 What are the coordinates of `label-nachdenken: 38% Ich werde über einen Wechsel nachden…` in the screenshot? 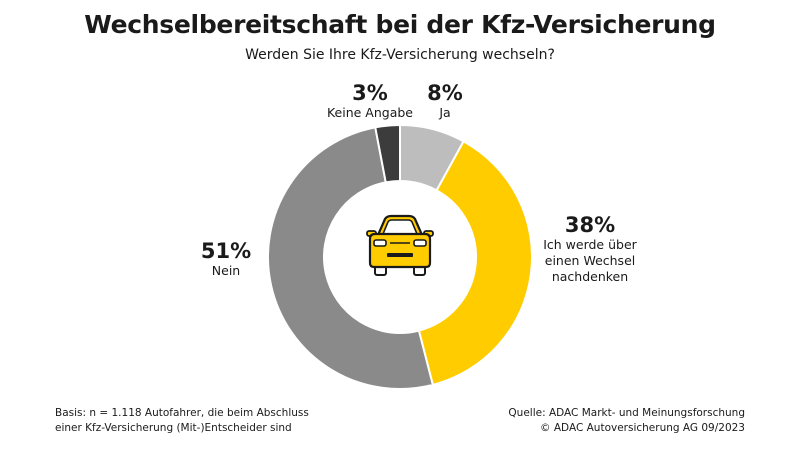 It's located at (590, 249).